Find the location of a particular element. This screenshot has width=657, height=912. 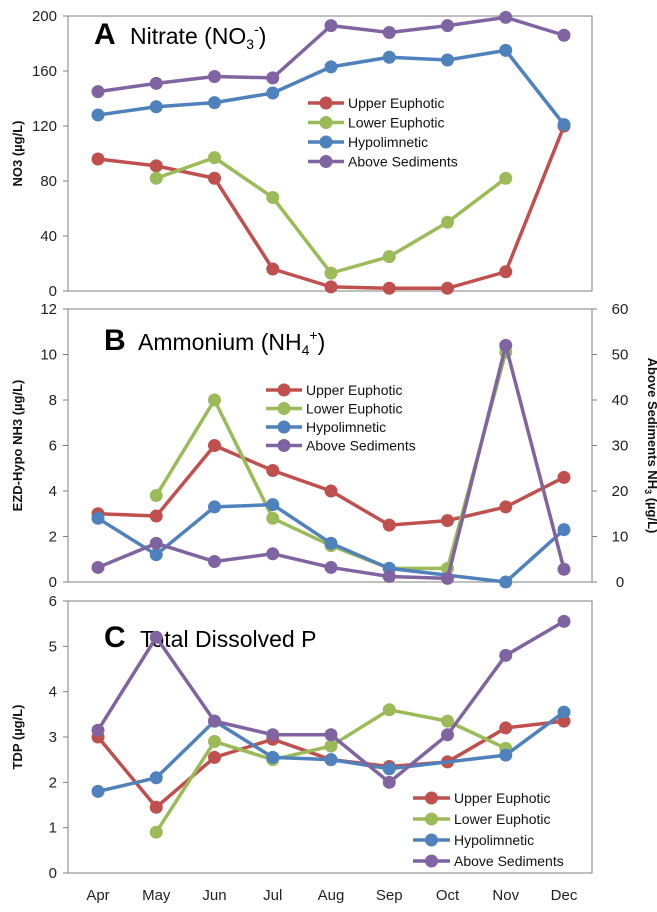

data-point-above-sediments-aug is located at coordinates (331, 26).